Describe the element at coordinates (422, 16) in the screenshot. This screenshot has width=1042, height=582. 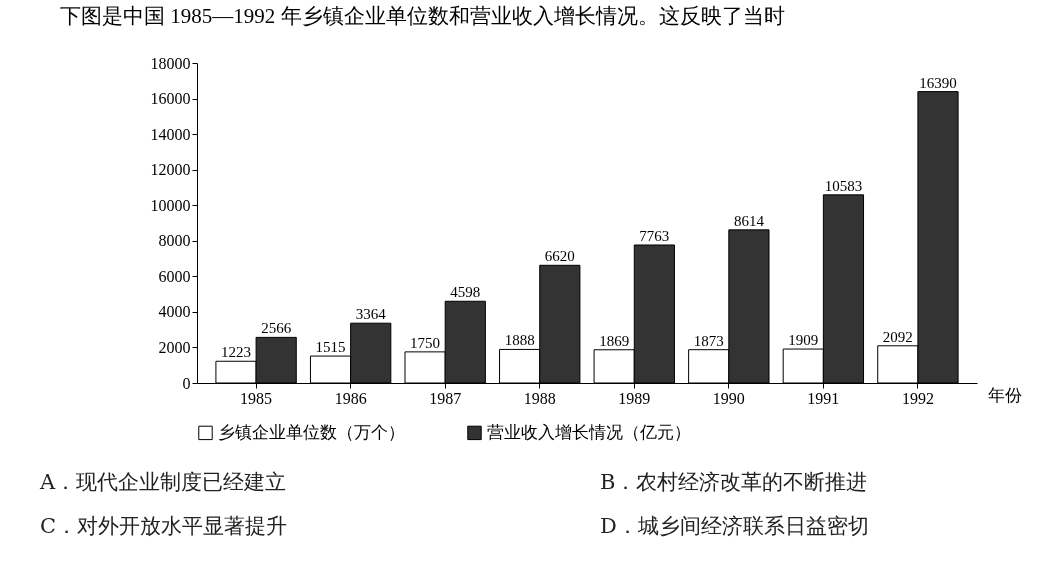
I see `chart-title: 下图是中国 1985—1992 年乡镇企业单位数和营业收入增长情况。这反映了当时` at that location.